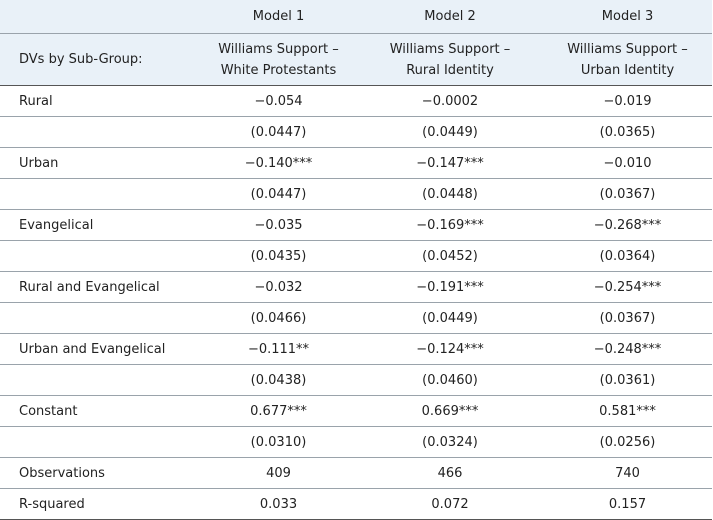  What do you see at coordinates (450, 473) in the screenshot?
I see `coefficient: 466` at bounding box center [450, 473].